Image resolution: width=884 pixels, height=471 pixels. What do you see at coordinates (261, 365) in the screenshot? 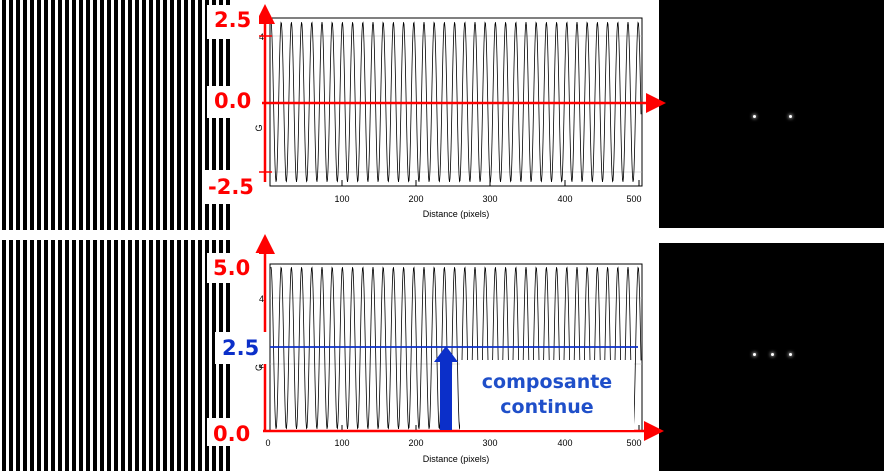
I see `bottom-y-tick-label: 2` at bounding box center [261, 365].